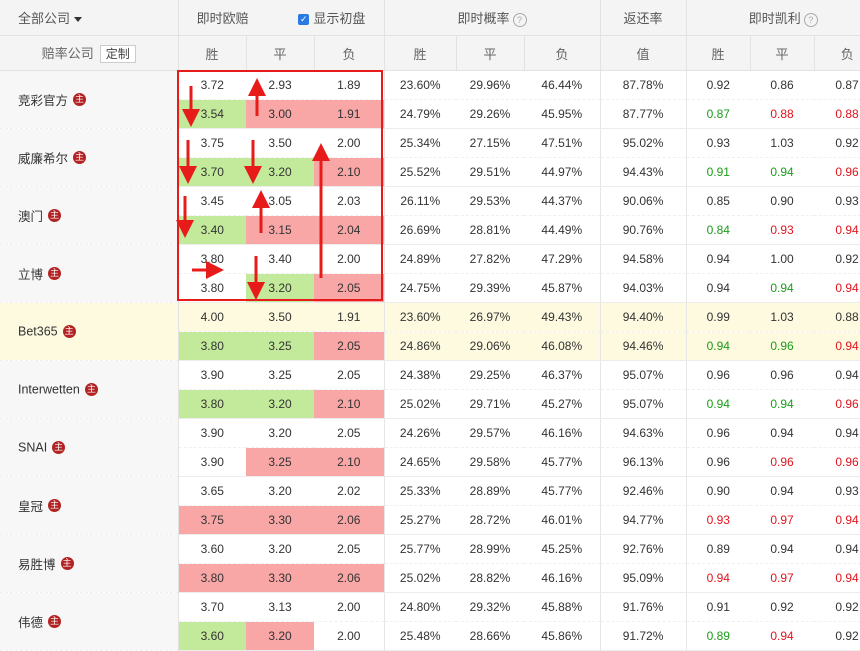 The image size is (860, 651). I want to click on odds-prob-win: 25.77%, so click(420, 549).